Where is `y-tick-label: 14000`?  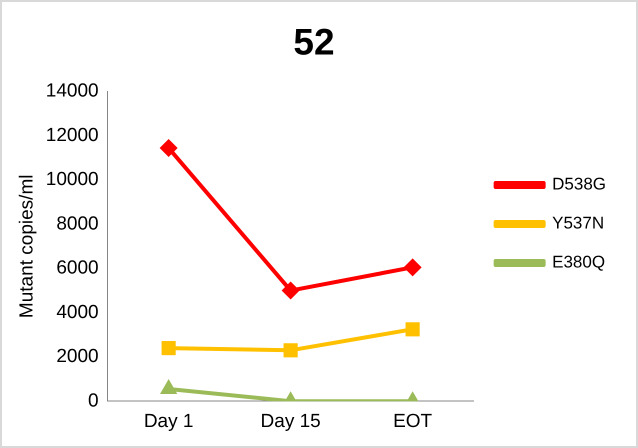 y-tick-label: 14000 is located at coordinates (72, 91).